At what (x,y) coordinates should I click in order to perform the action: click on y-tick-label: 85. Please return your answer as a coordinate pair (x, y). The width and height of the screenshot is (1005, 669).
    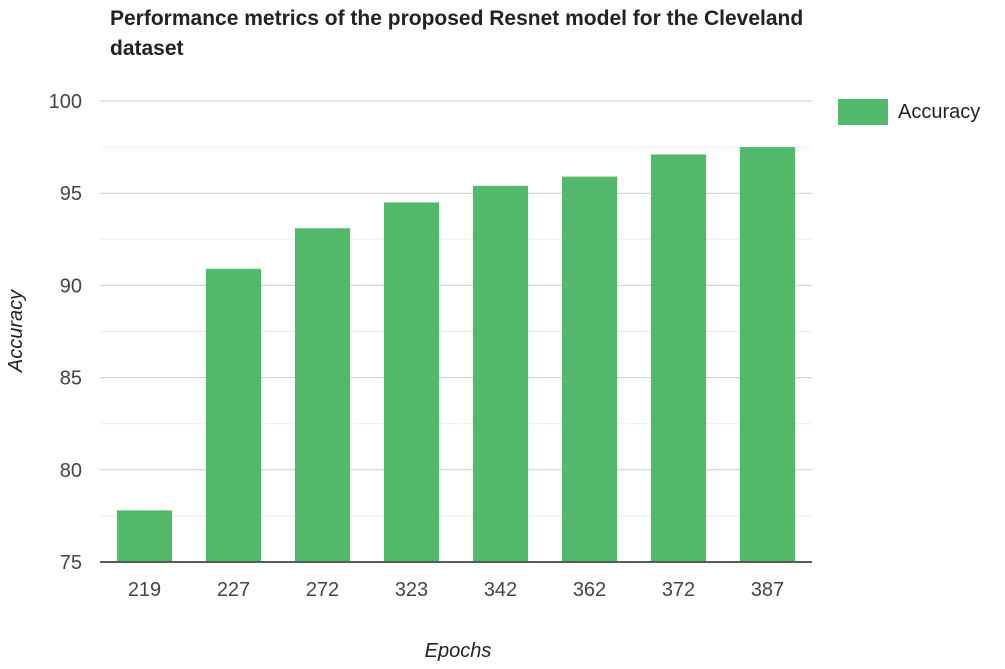
    Looking at the image, I should click on (71, 379).